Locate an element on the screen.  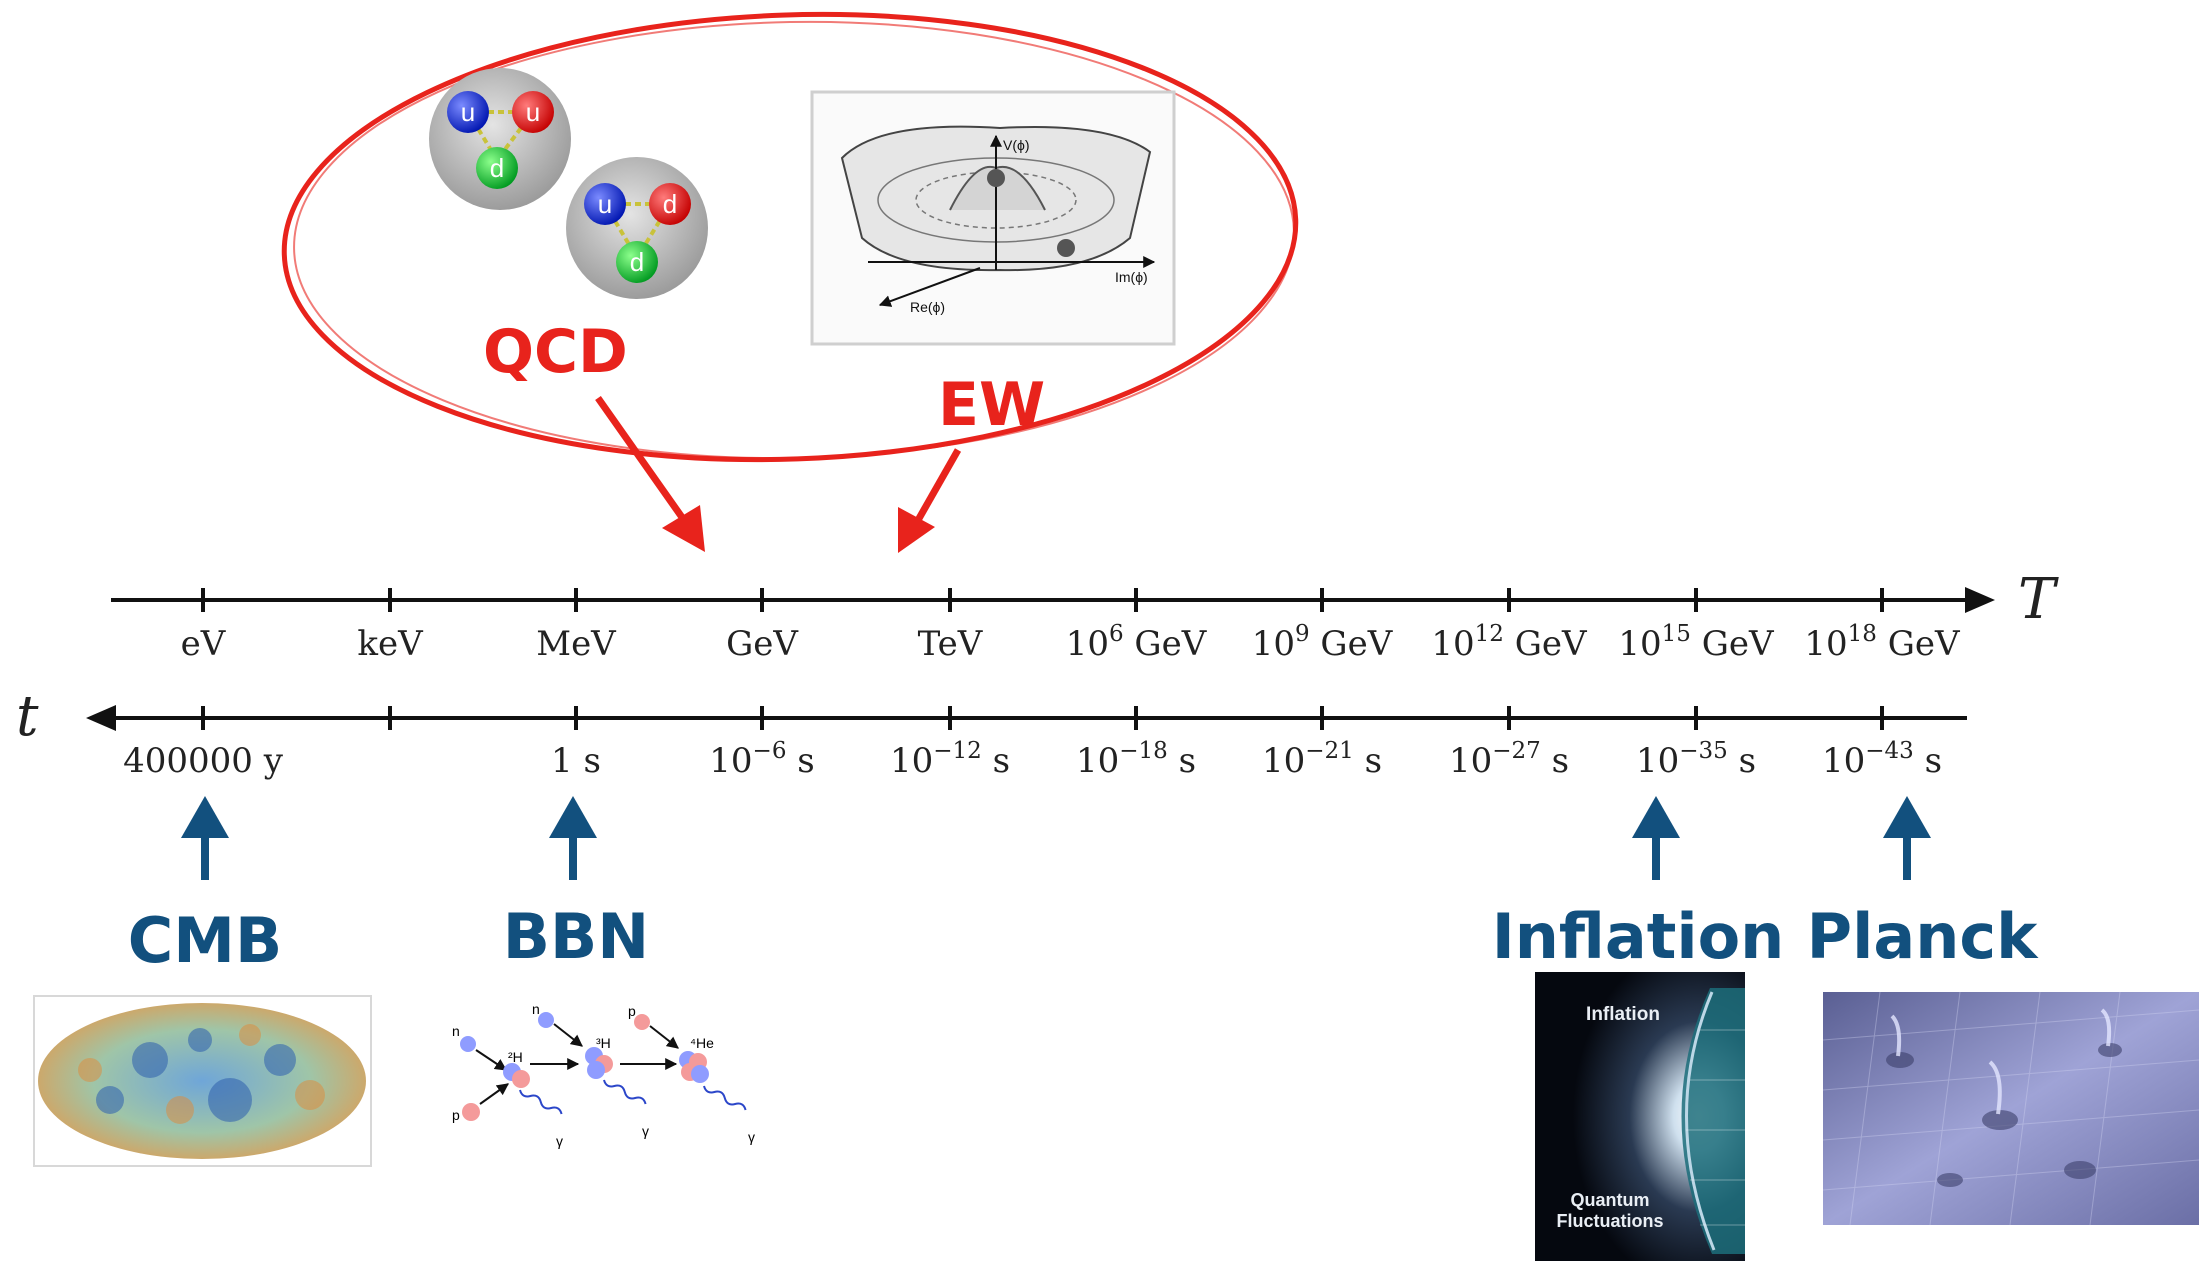
neutron-icon: u d d is located at coordinates (637, 228).